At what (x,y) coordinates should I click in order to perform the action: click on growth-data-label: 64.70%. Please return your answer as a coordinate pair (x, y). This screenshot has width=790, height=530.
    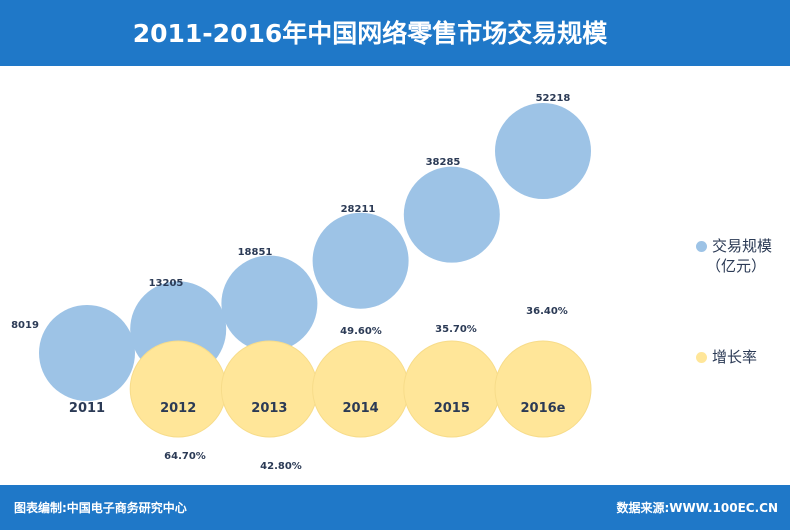
    Looking at the image, I should click on (185, 456).